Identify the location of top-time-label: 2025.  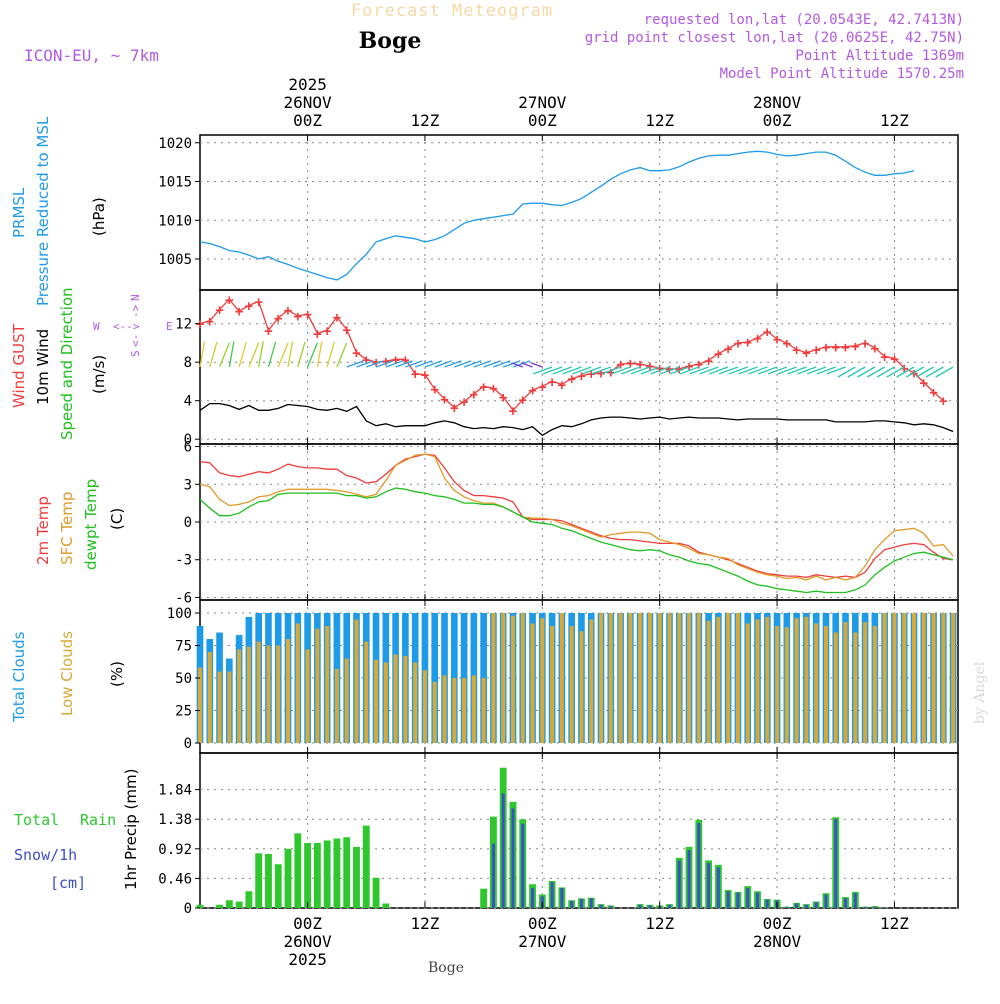
(307, 84).